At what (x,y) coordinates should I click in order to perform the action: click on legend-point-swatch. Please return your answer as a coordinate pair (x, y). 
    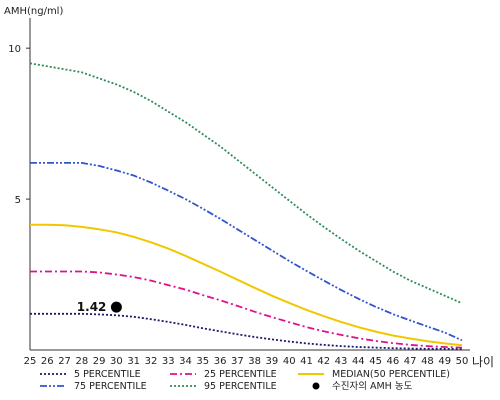
    Looking at the image, I should click on (316, 386).